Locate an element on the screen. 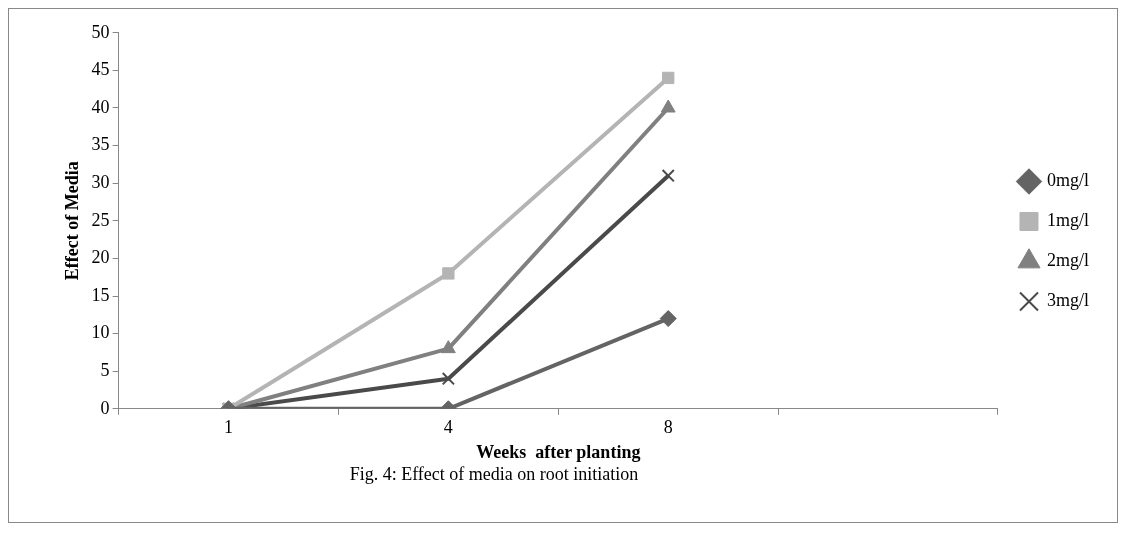 The height and width of the screenshot is (533, 1130). x-tick-label: 4 is located at coordinates (448, 427).